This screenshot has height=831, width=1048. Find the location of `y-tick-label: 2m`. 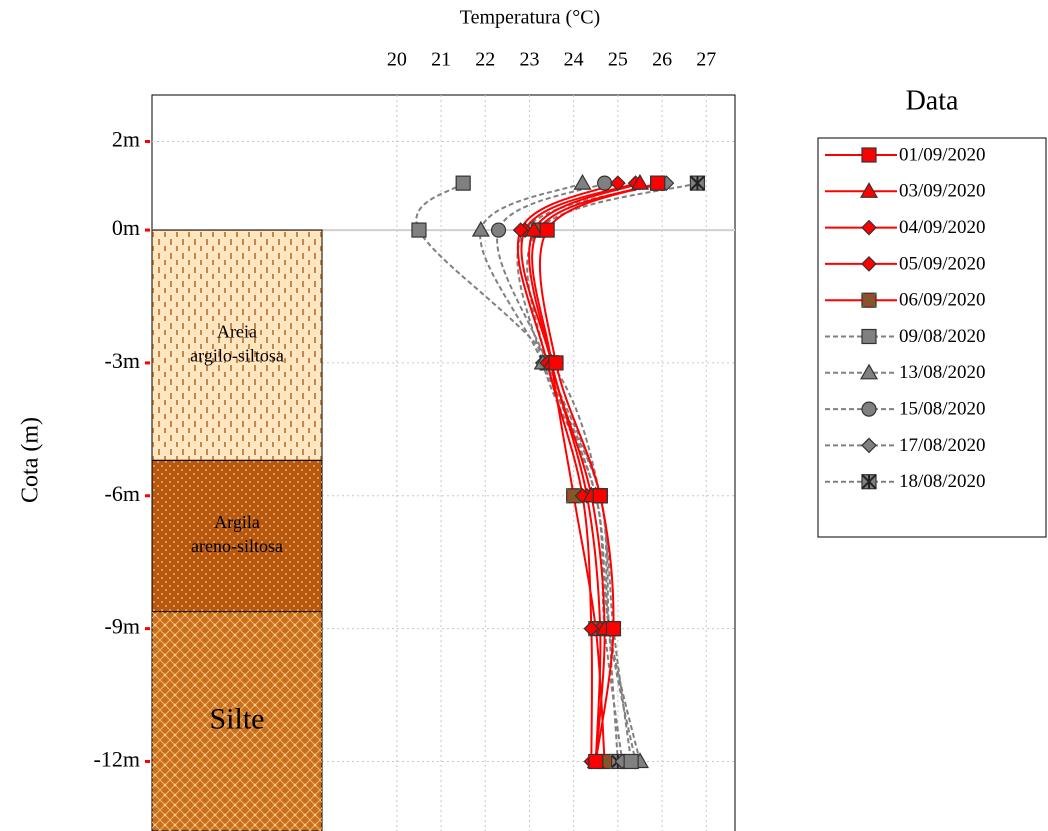

y-tick-label: 2m is located at coordinates (126, 139).